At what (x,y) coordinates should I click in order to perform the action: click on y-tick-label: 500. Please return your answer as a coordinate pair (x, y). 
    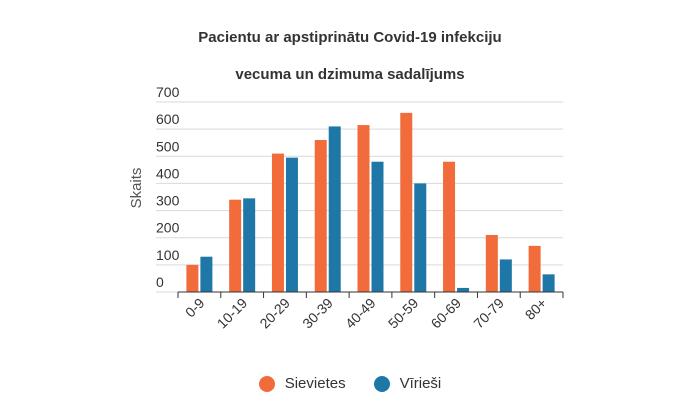
    Looking at the image, I should click on (168, 146).